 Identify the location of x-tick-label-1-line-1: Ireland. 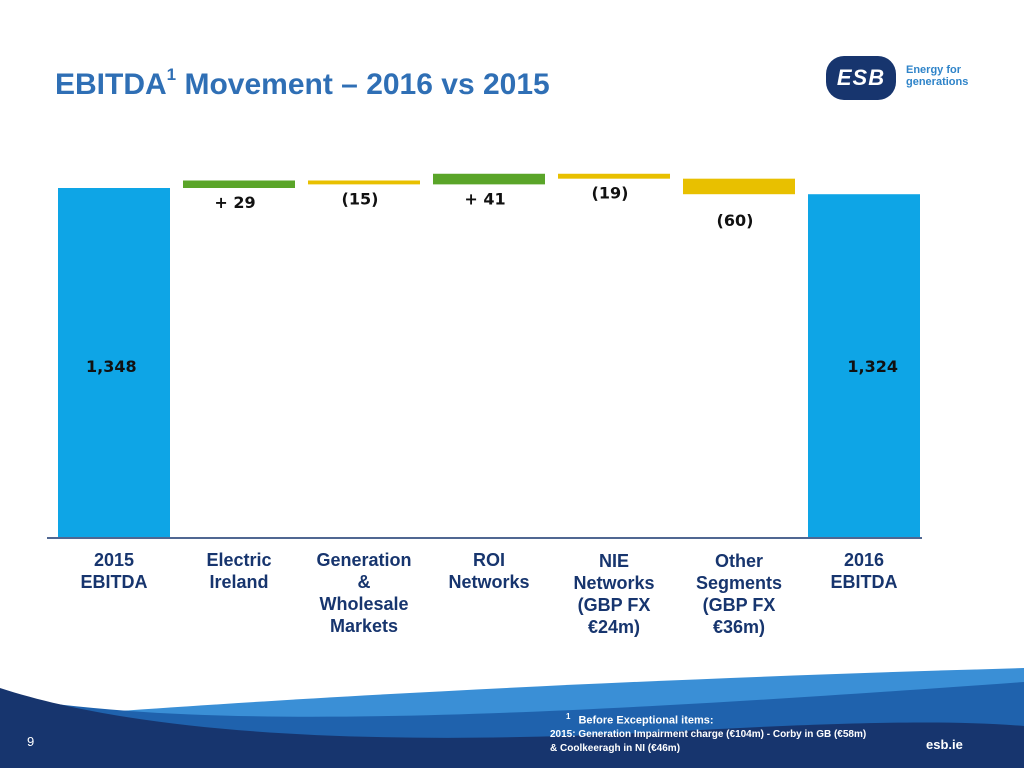
(239, 582).